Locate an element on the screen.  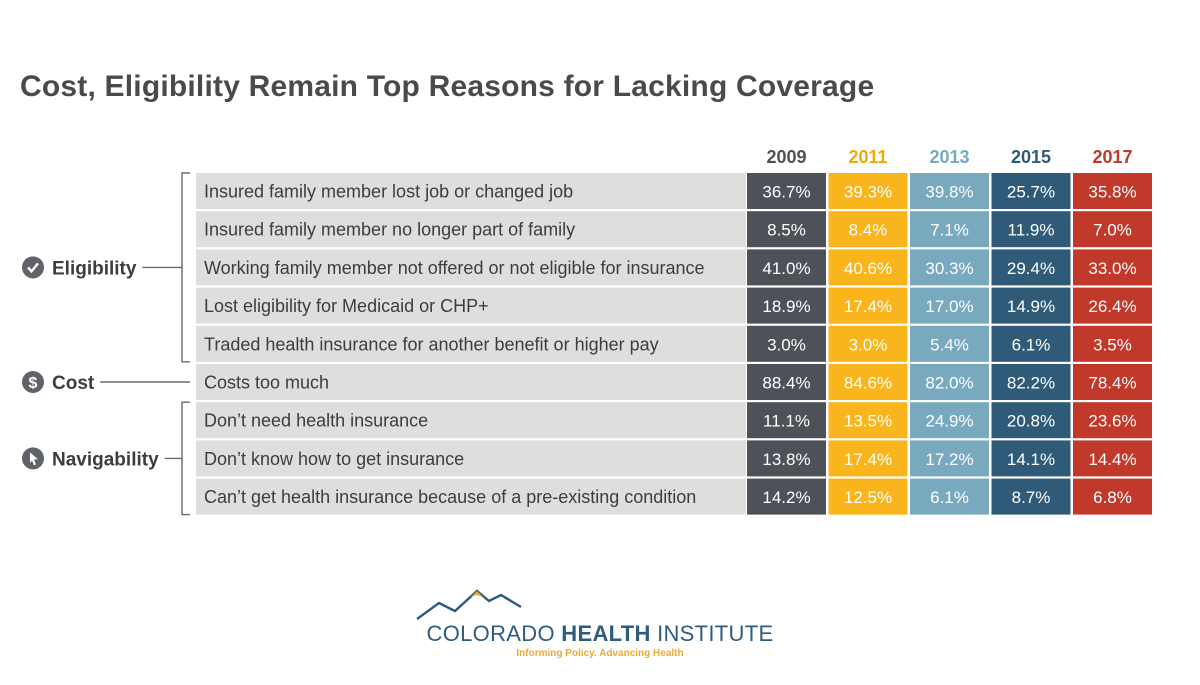
value-cell-text: 3.0% is located at coordinates (868, 344).